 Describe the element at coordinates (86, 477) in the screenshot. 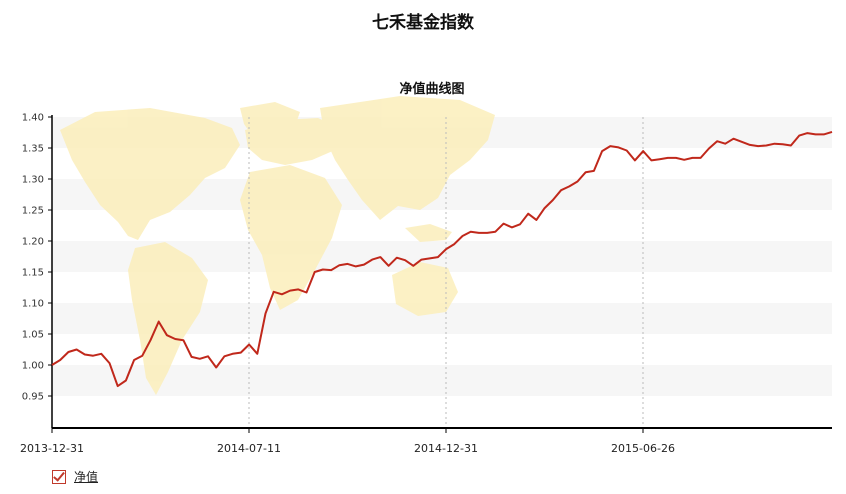

I see `legend-label: 净值` at that location.